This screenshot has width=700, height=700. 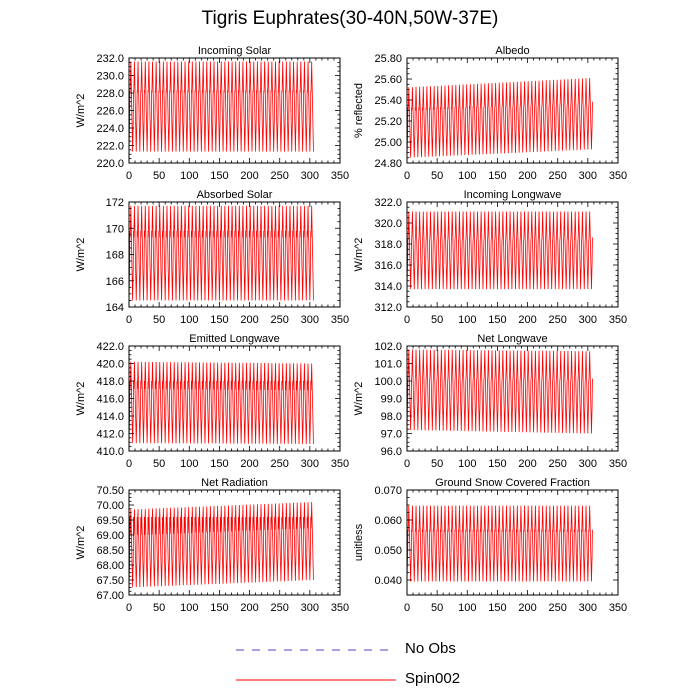 What do you see at coordinates (115, 308) in the screenshot?
I see `y-tick-label: 164` at bounding box center [115, 308].